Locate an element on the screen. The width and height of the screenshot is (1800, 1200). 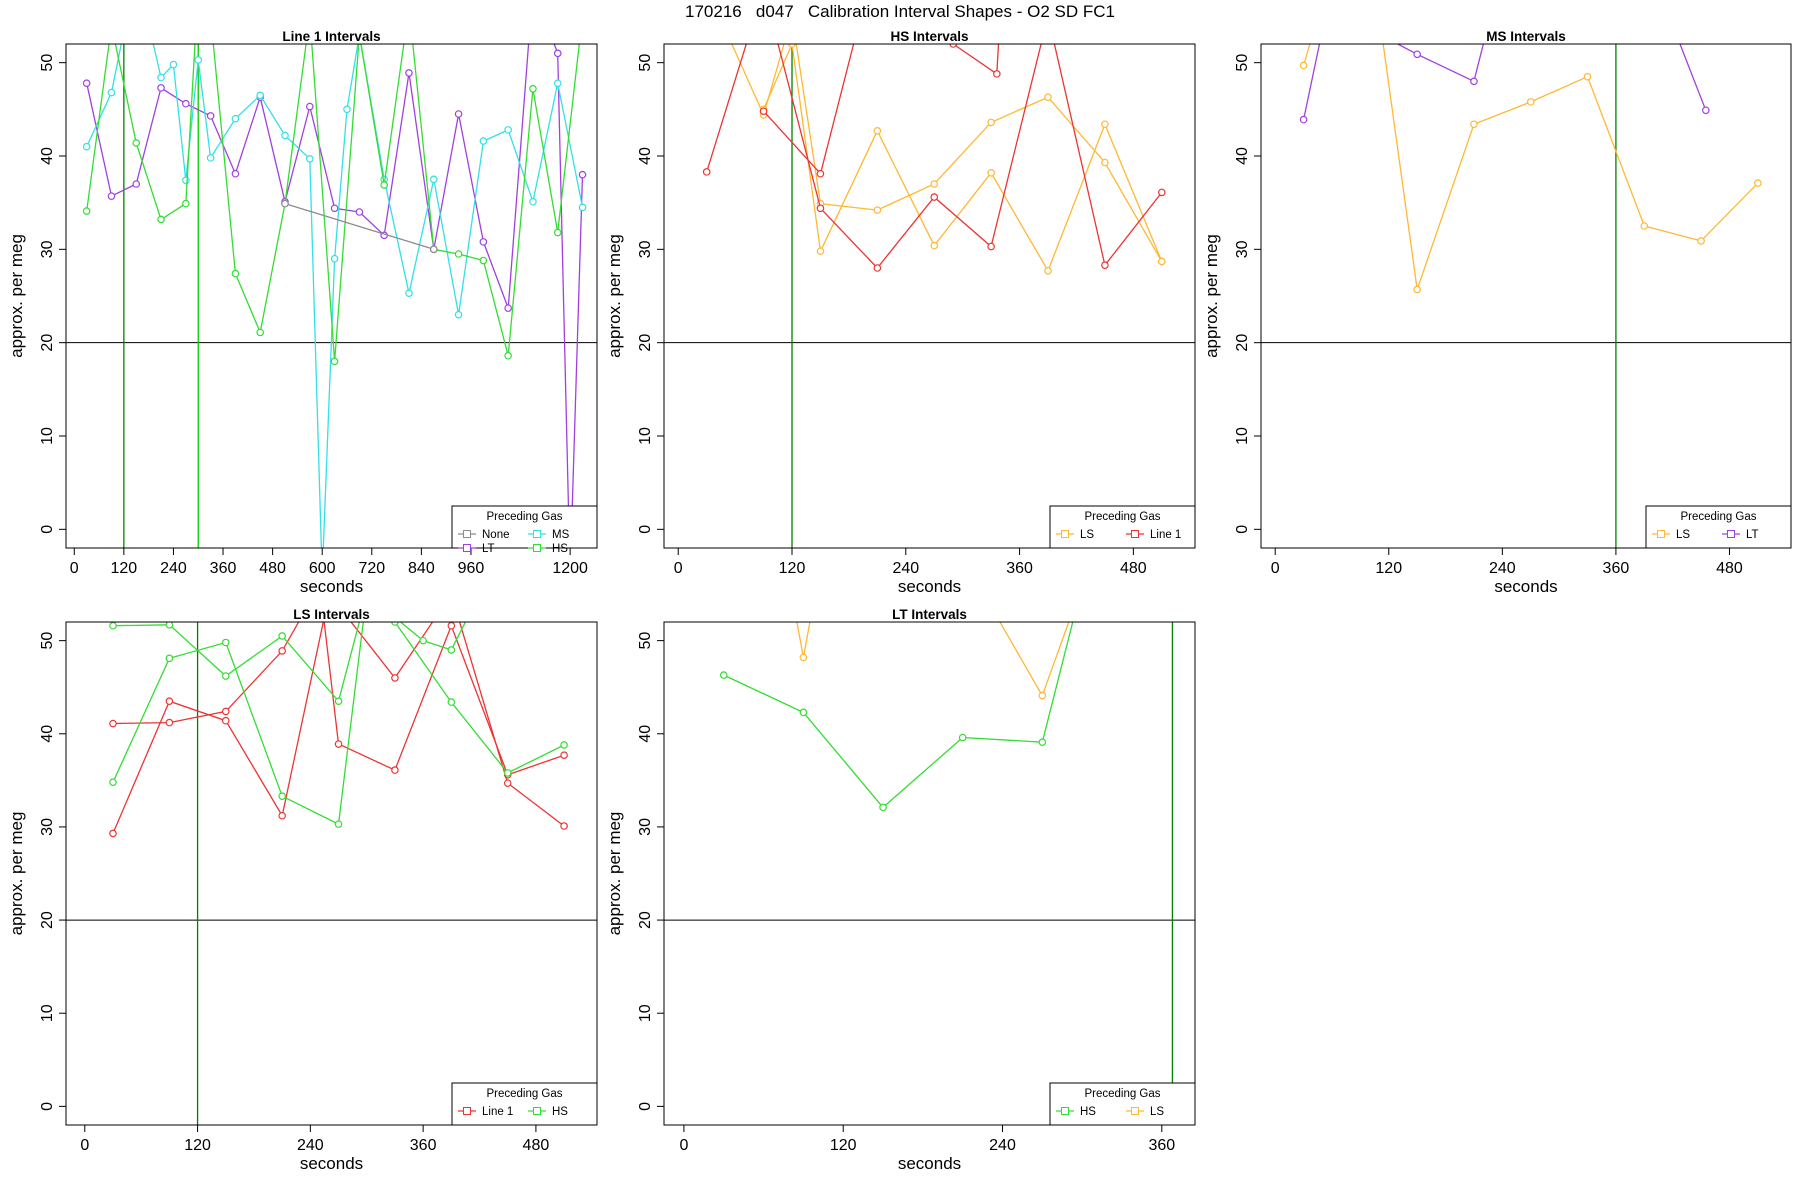
panel-title: LS Intervals is located at coordinates (331, 614).